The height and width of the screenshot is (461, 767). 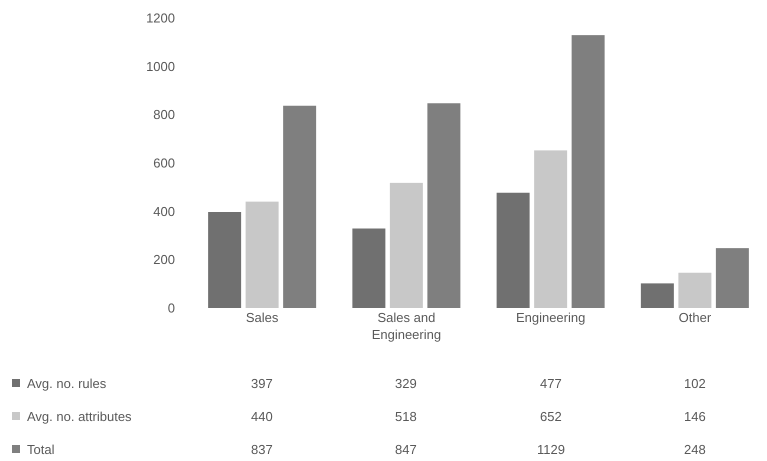 I want to click on data-label: 440, so click(x=262, y=416).